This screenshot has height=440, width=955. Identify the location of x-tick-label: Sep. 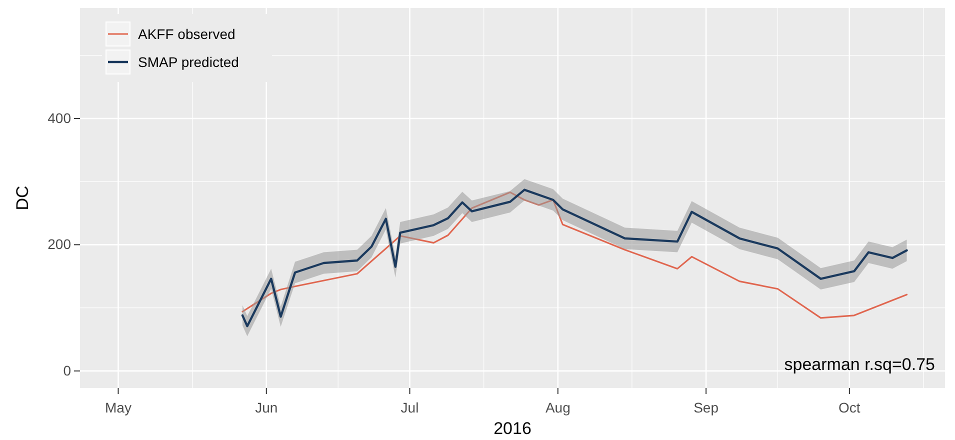
(706, 407).